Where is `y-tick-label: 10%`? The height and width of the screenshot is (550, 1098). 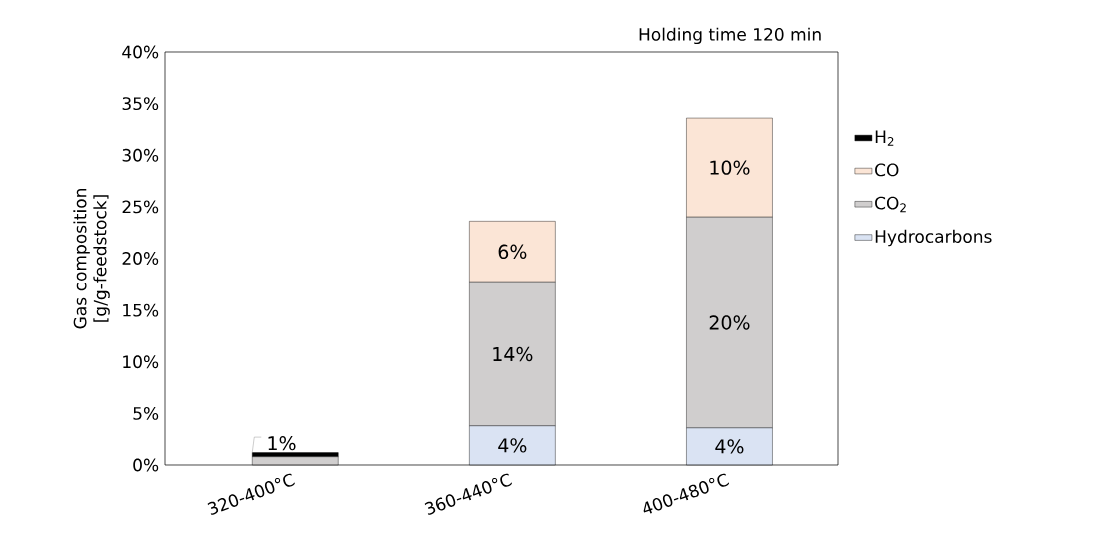
y-tick-label: 10% is located at coordinates (141, 362).